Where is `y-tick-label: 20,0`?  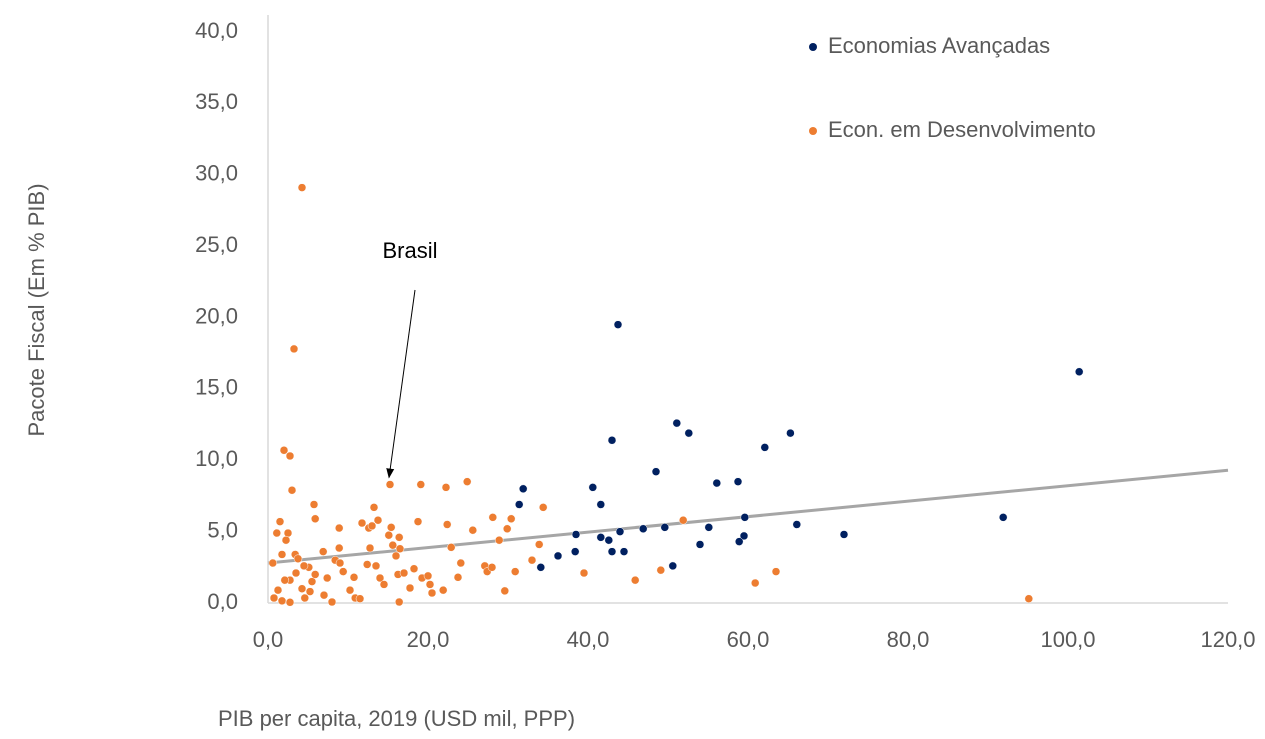 y-tick-label: 20,0 is located at coordinates (216, 315).